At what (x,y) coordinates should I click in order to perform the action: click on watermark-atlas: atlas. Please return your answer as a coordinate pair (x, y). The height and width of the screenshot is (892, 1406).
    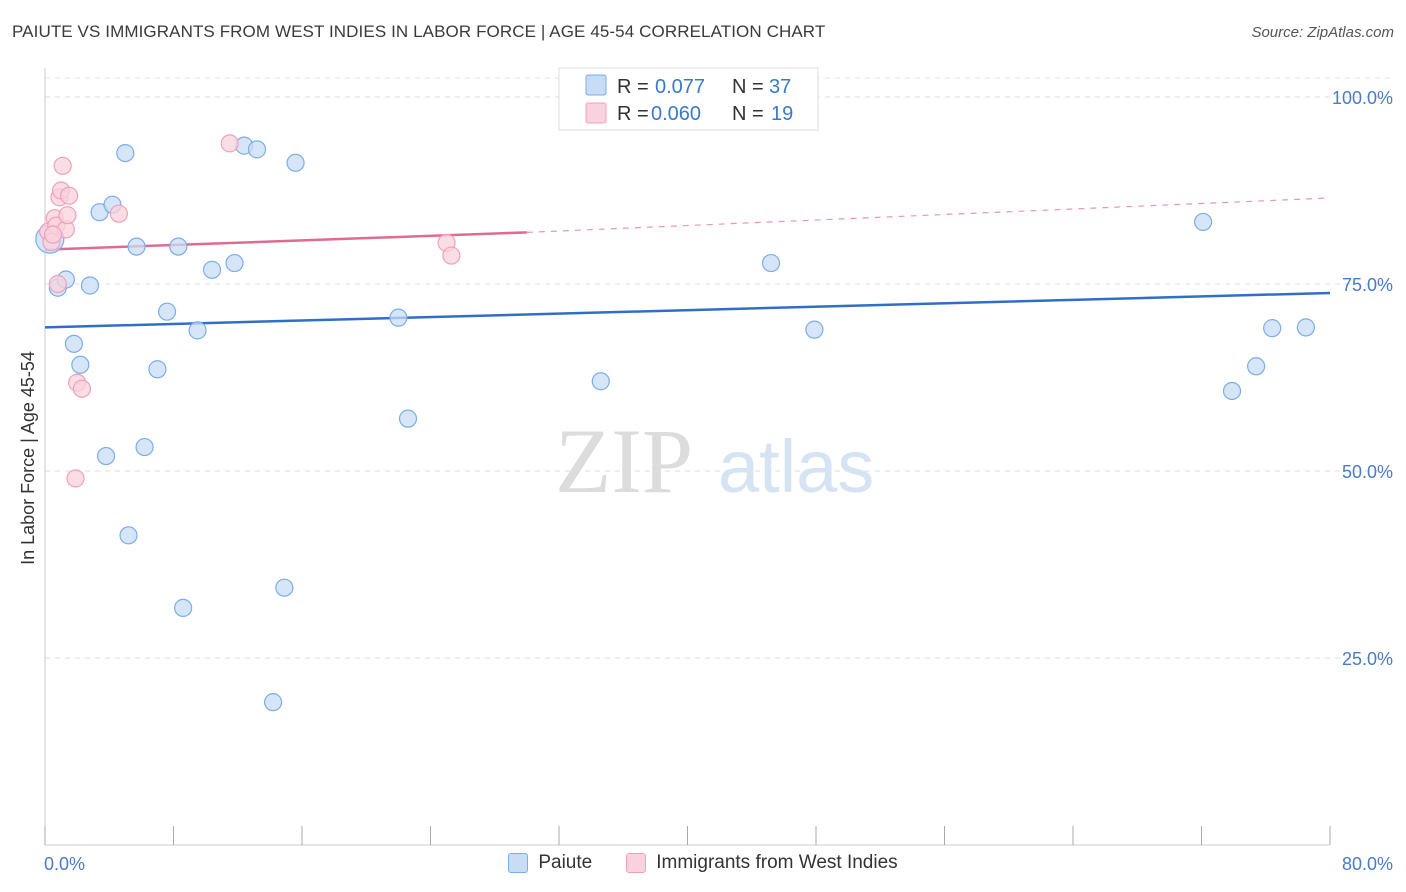
    Looking at the image, I should click on (796, 466).